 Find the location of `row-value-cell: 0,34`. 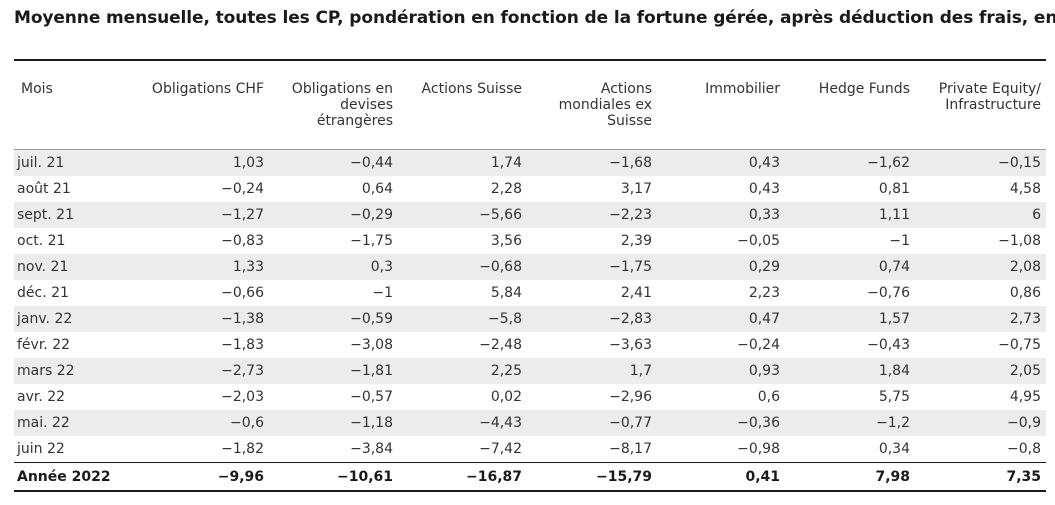

row-value-cell: 0,34 is located at coordinates (894, 449).